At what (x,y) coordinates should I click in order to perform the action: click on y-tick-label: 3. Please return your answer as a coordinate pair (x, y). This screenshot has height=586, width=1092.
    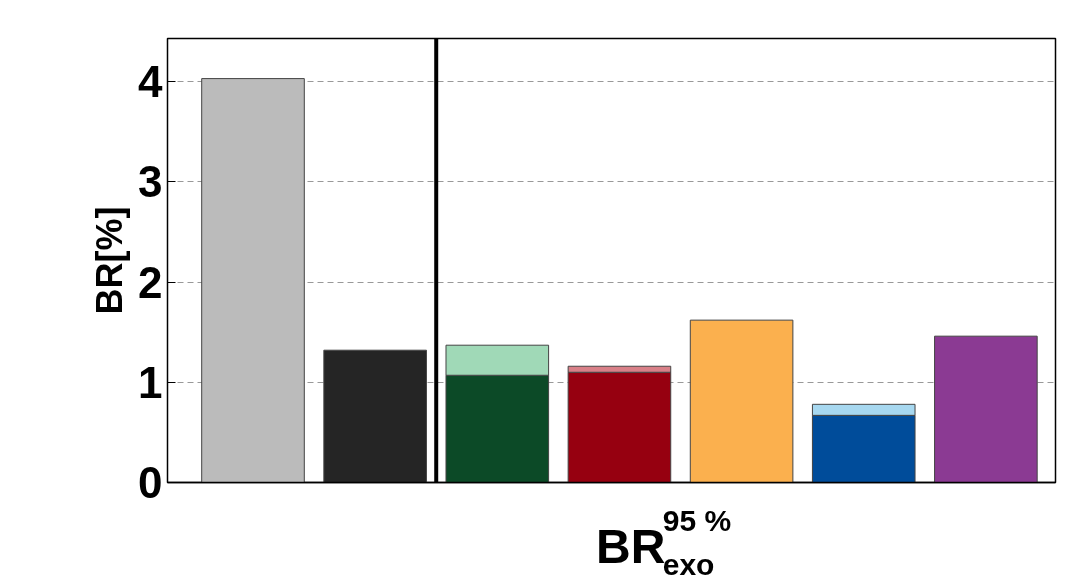
    Looking at the image, I should click on (150, 182).